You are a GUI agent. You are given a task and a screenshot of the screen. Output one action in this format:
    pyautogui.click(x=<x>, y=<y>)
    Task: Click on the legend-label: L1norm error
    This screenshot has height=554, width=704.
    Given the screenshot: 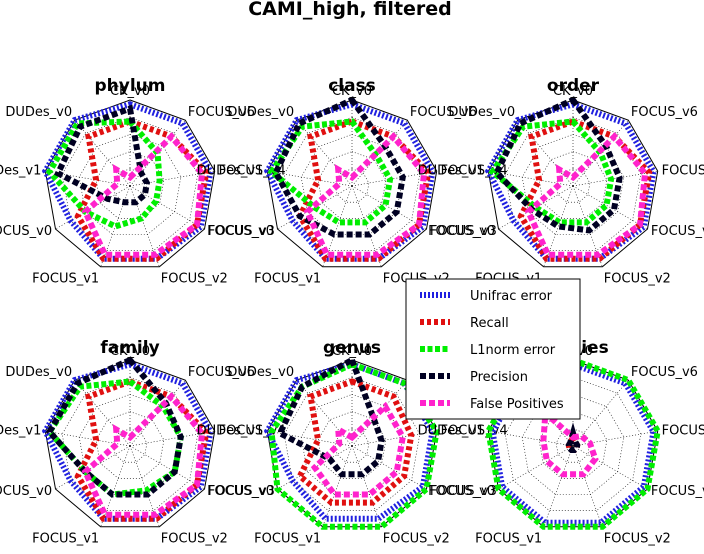 What is the action you would take?
    pyautogui.click(x=513, y=350)
    